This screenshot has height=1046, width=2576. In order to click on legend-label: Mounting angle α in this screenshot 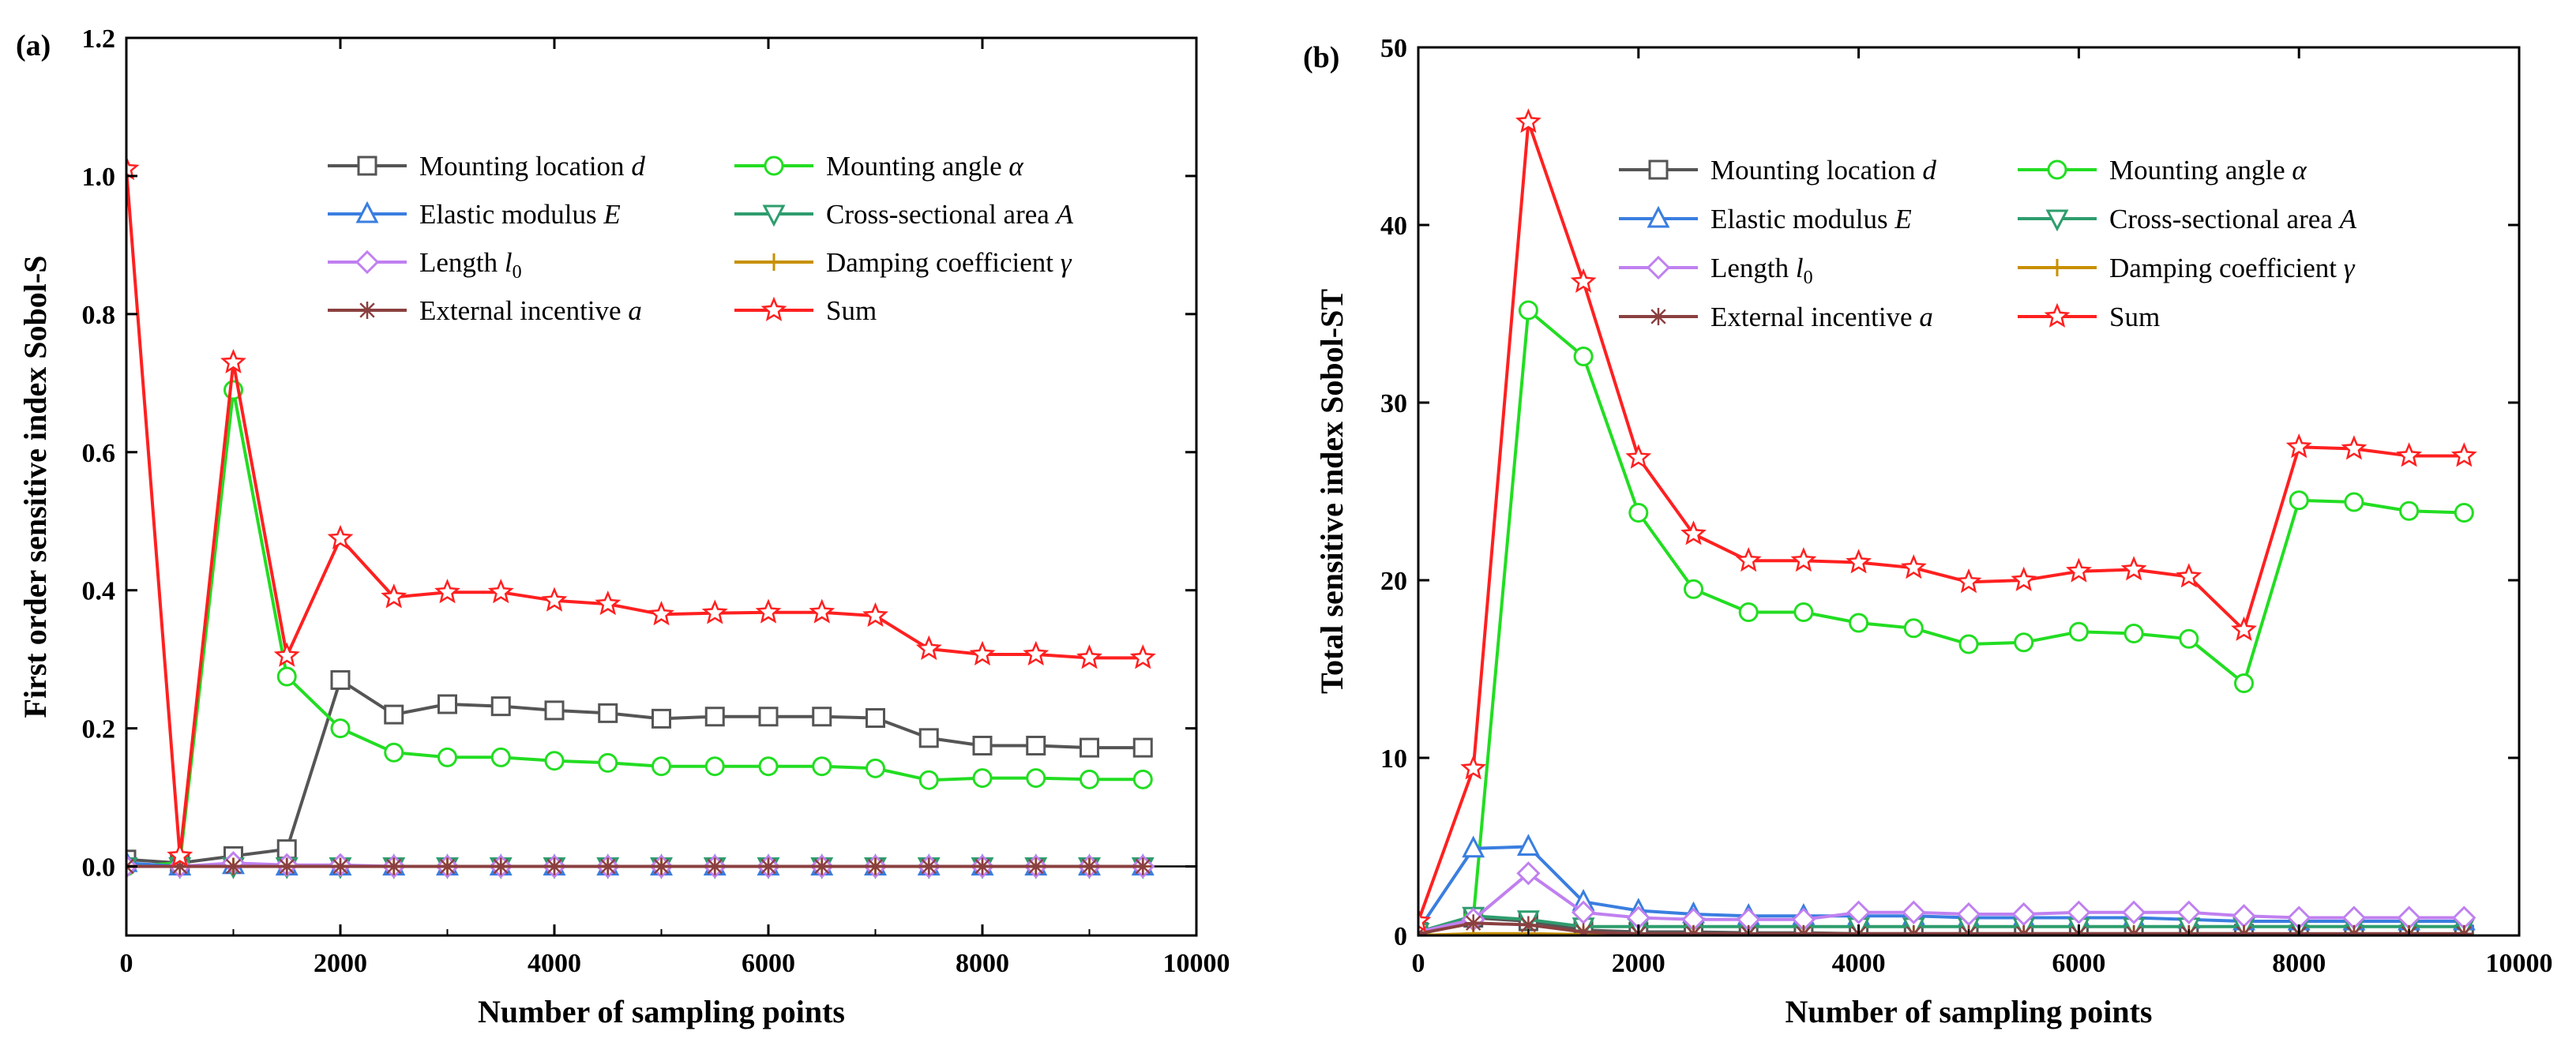, I will do `click(924, 167)`.